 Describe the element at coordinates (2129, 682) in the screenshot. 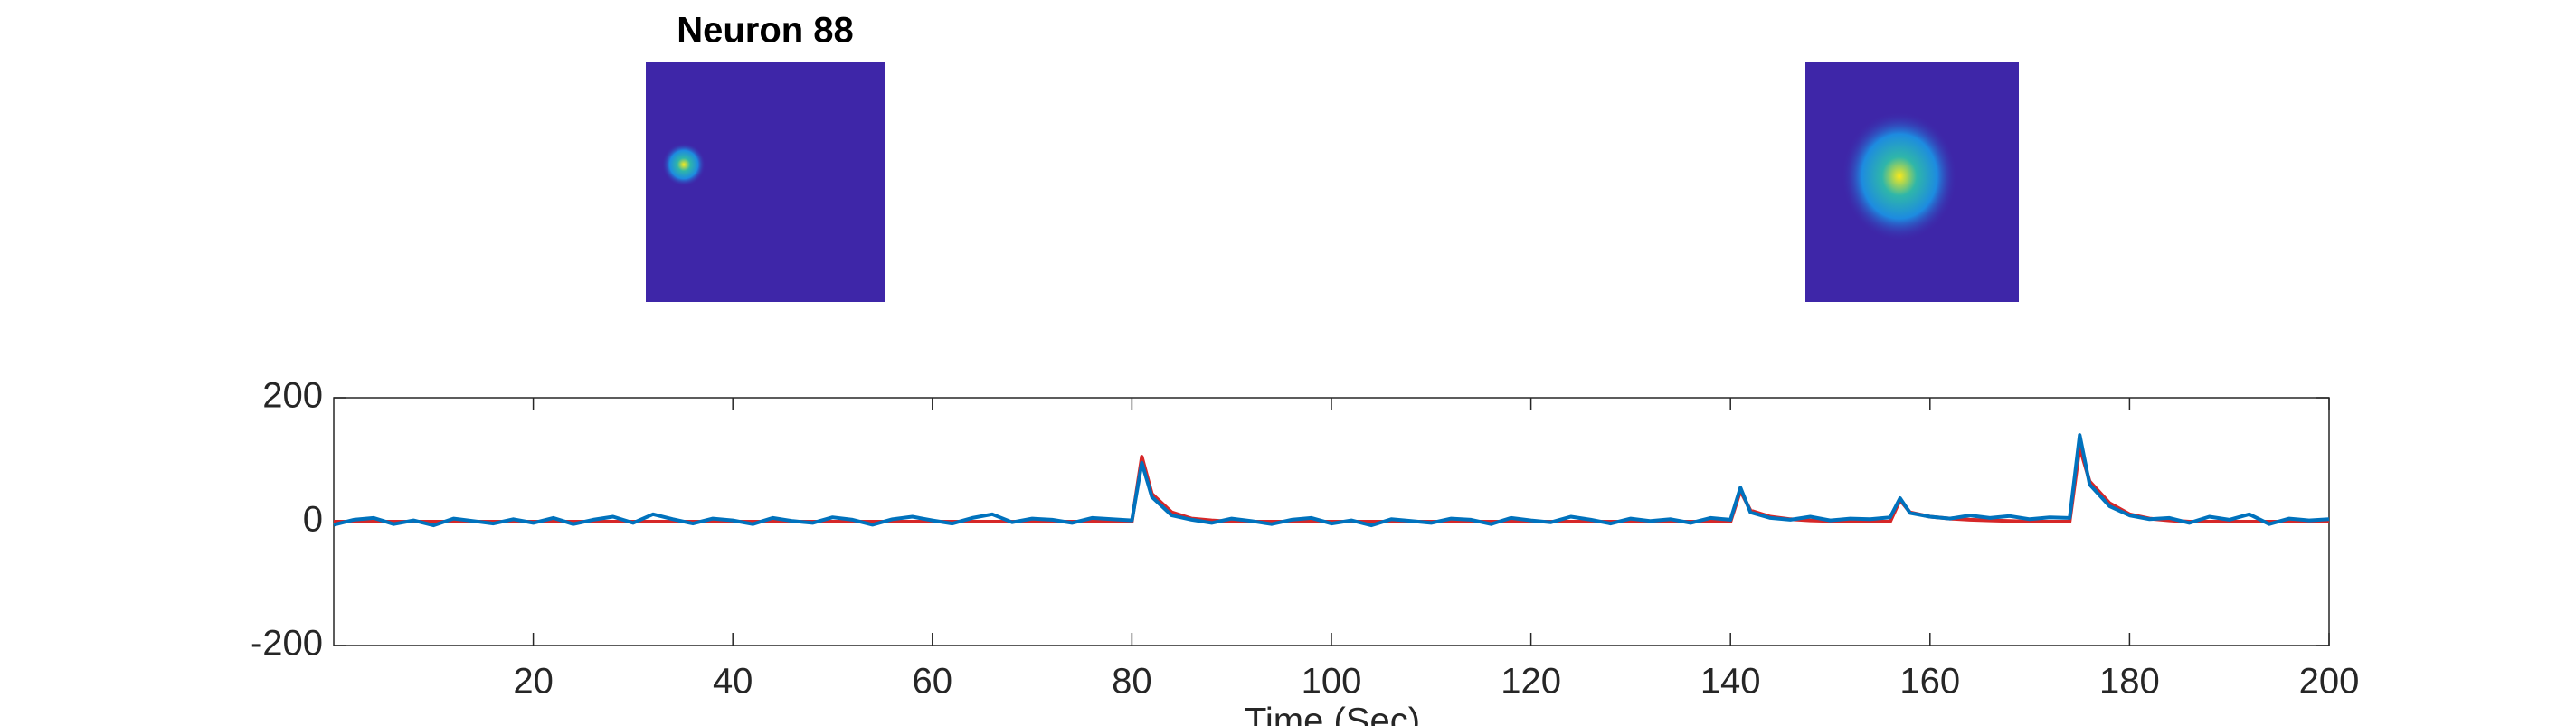

I see `x-tick-label: 180` at that location.